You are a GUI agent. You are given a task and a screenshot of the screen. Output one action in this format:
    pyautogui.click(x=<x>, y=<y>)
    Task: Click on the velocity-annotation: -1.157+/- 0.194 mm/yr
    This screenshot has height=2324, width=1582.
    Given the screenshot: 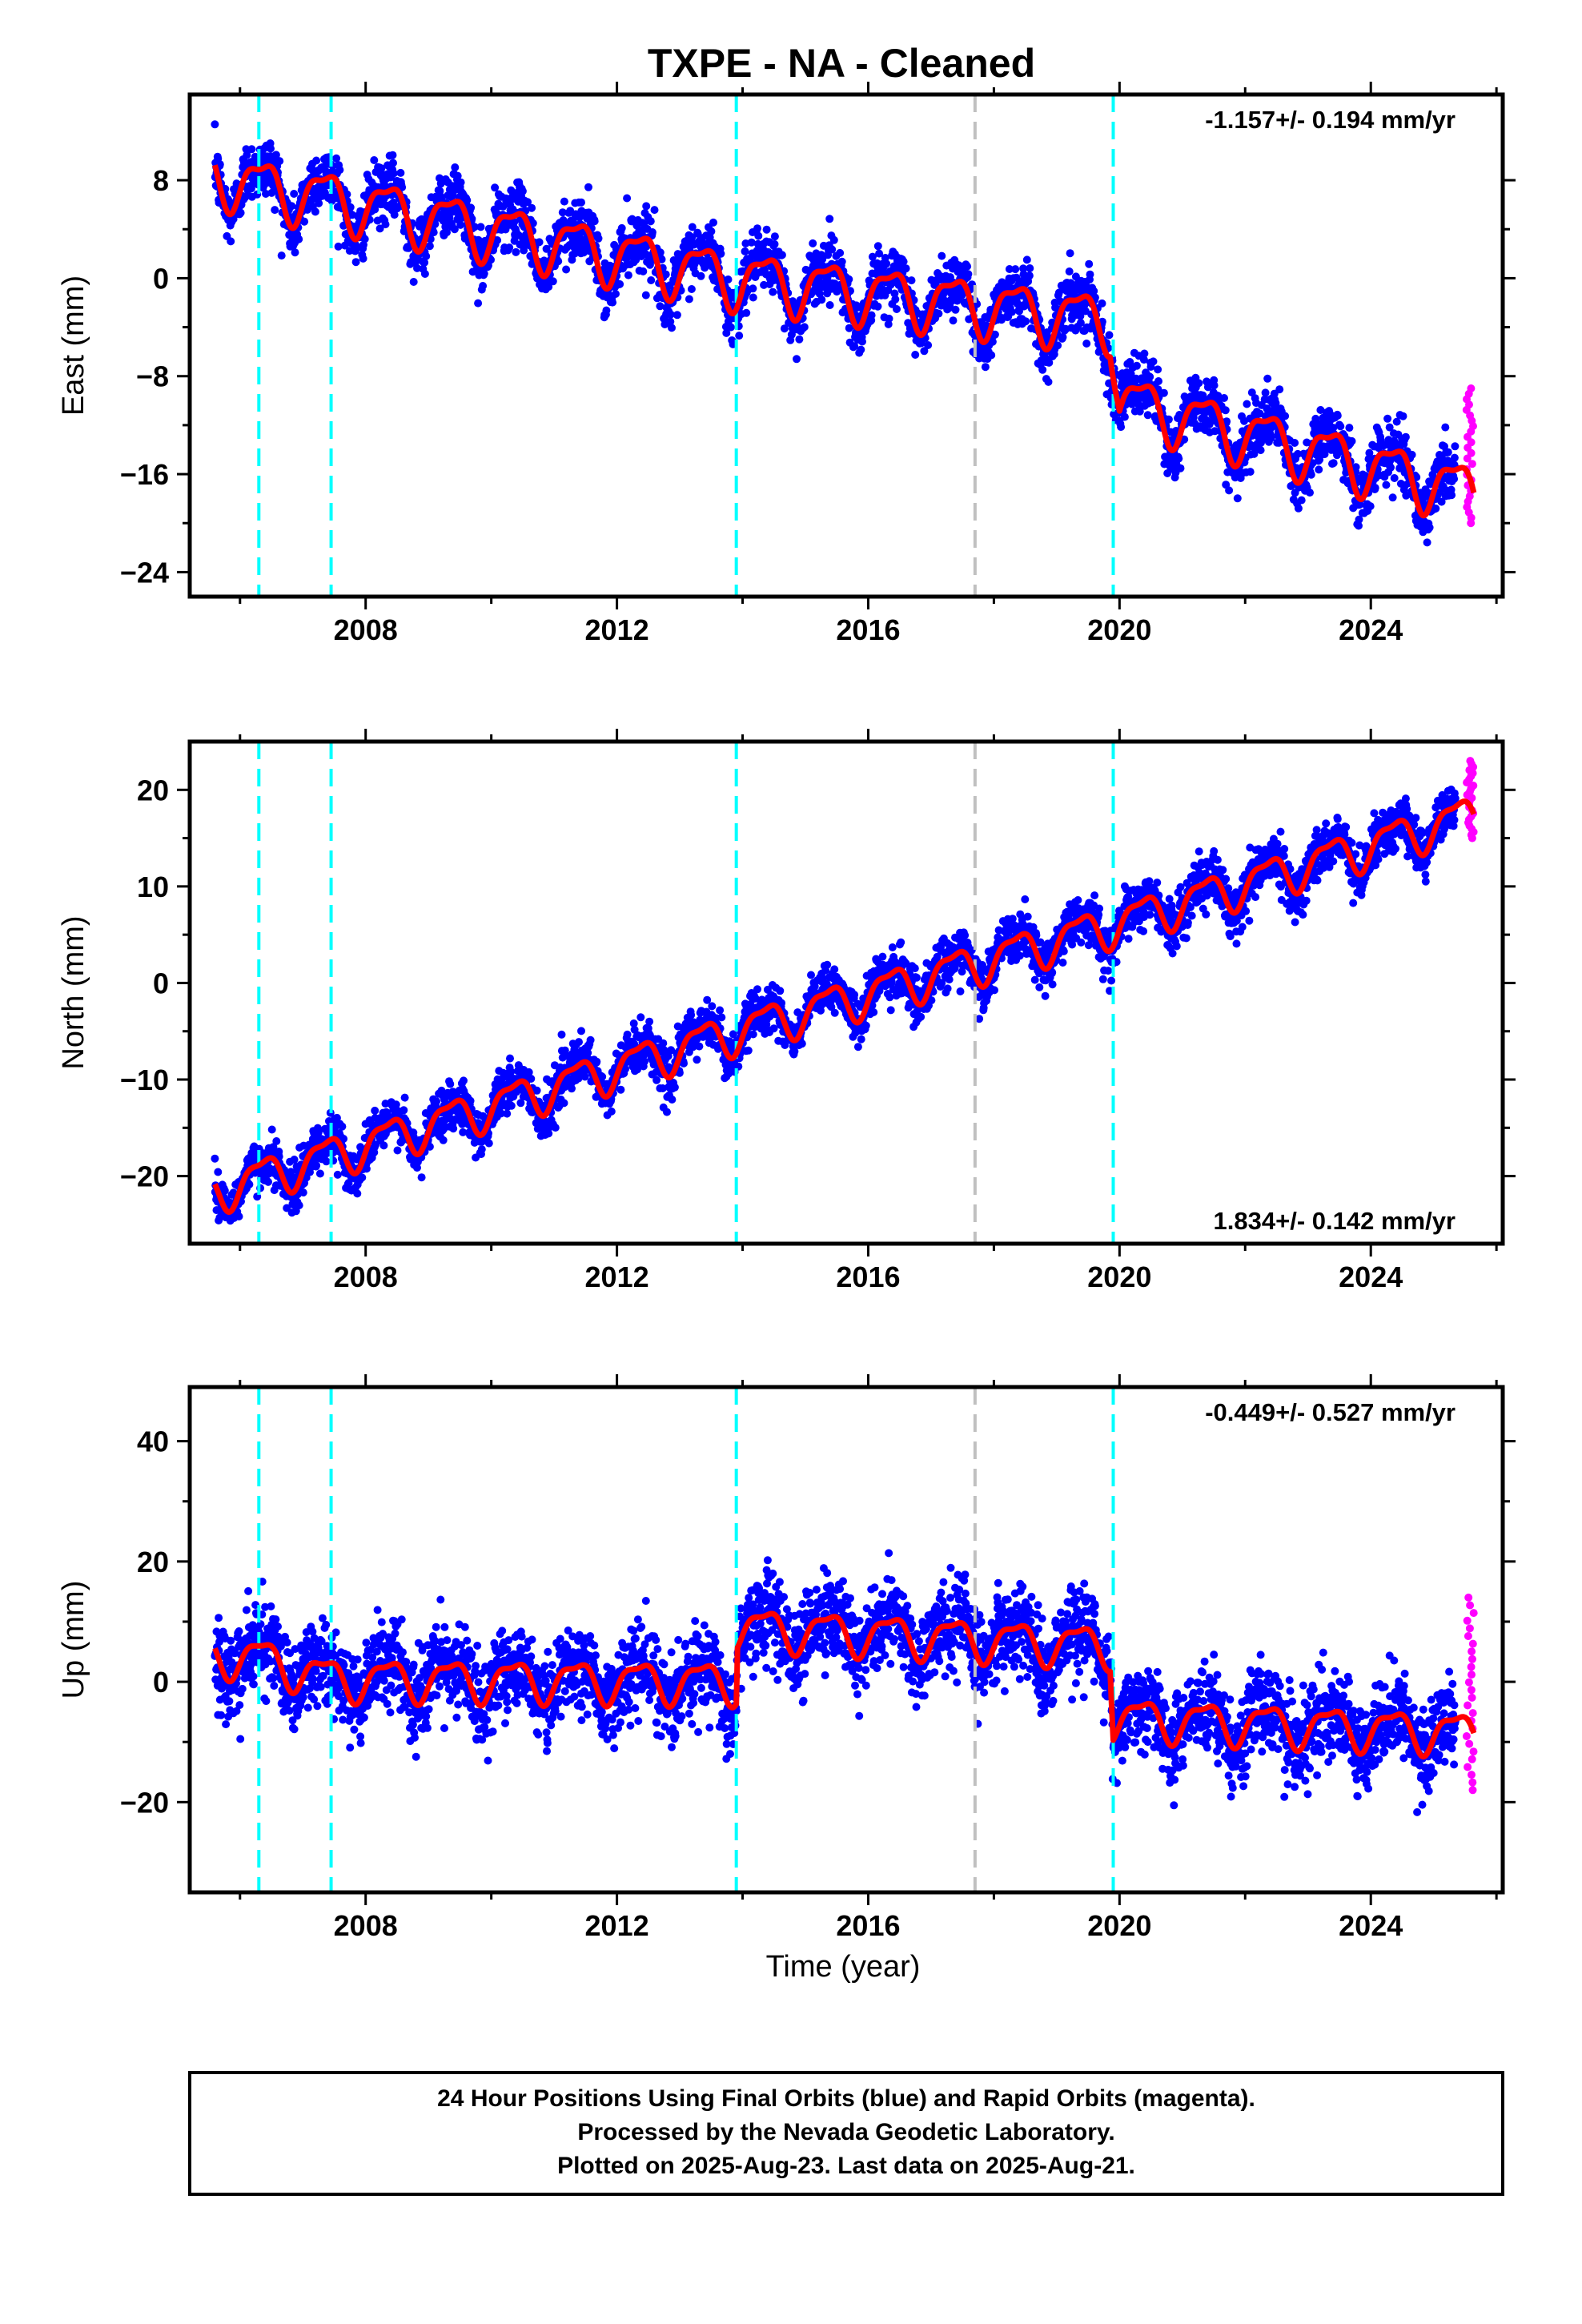 What is the action you would take?
    pyautogui.click(x=1330, y=120)
    